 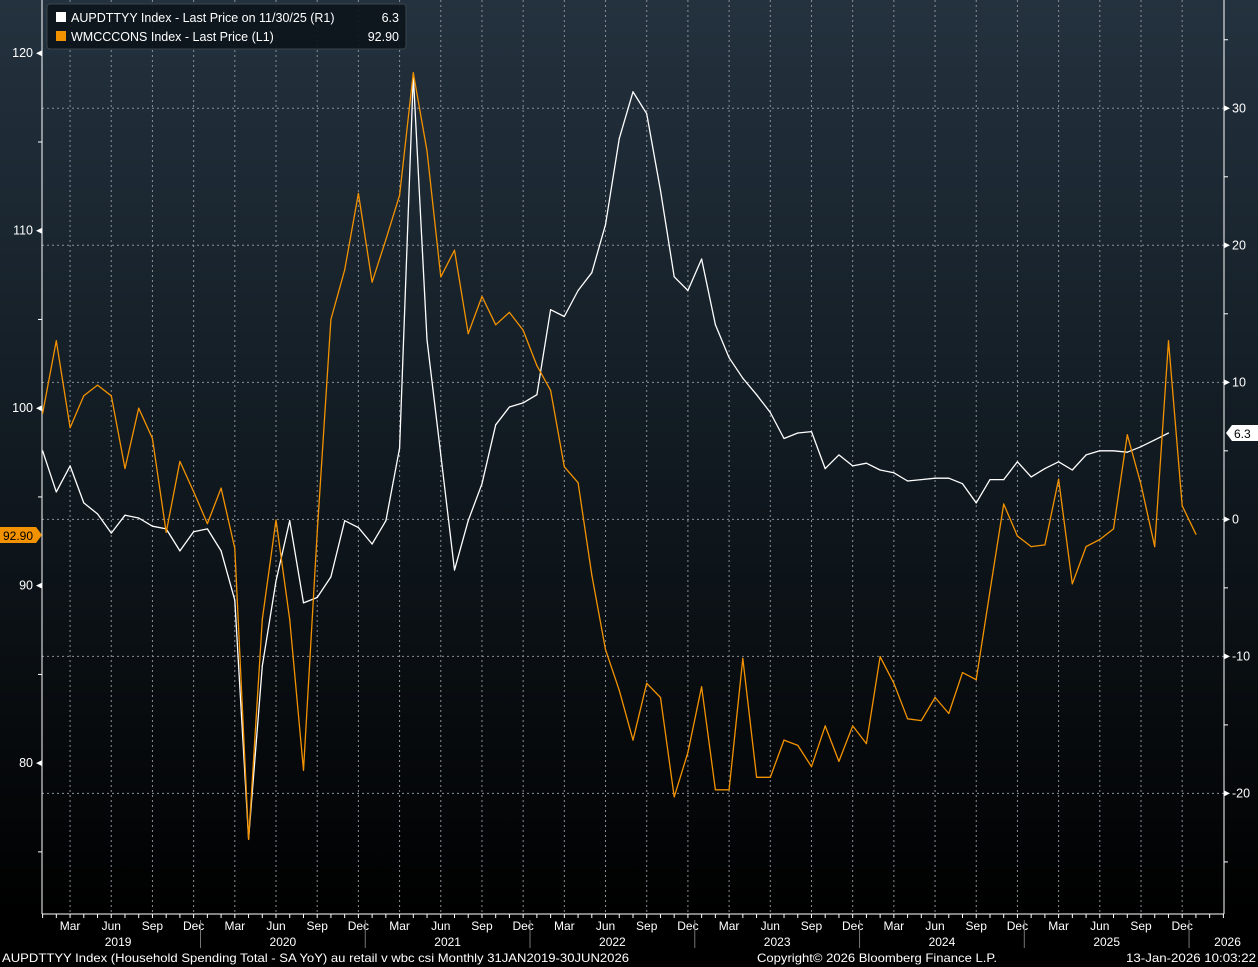 I want to click on x-tick-label-month: Mar, so click(x=894, y=926).